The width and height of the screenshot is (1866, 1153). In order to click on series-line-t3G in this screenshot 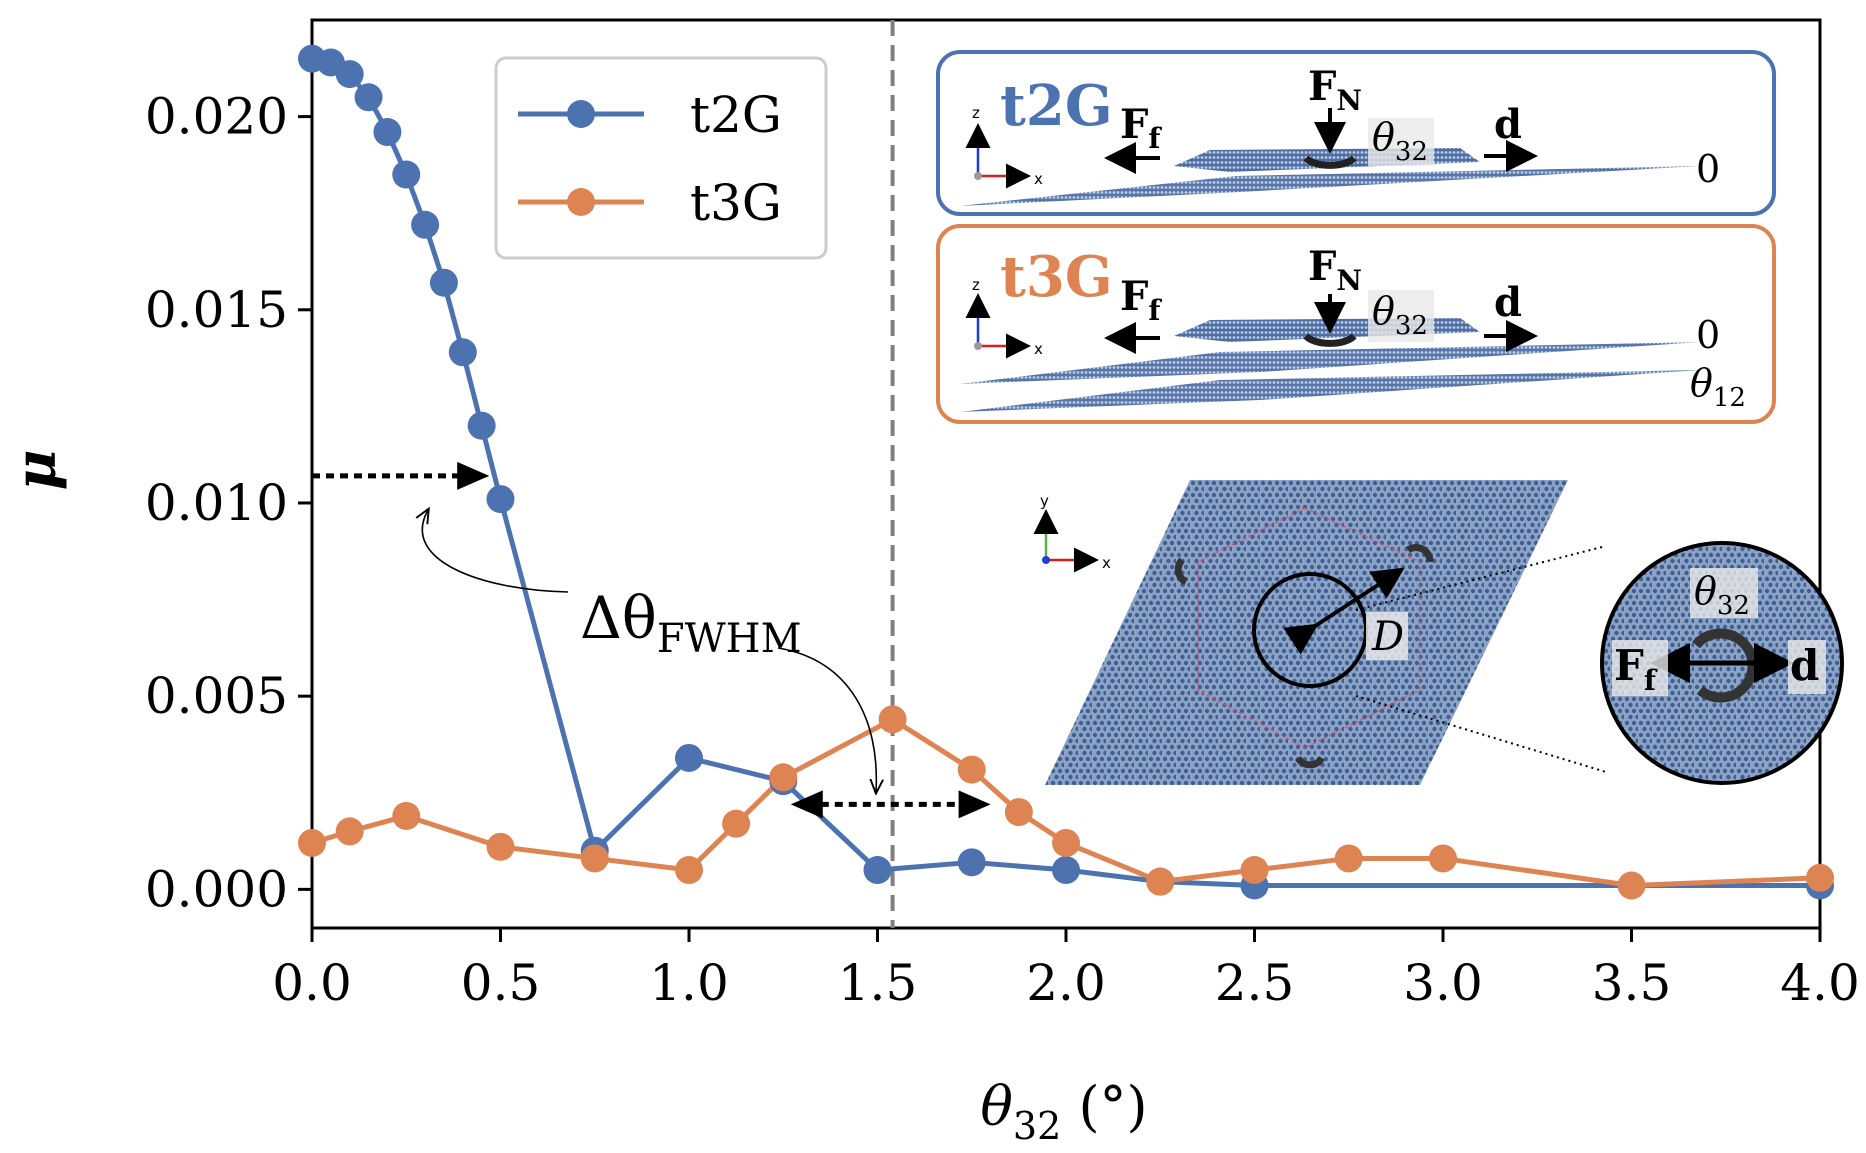, I will do `click(1066, 802)`.